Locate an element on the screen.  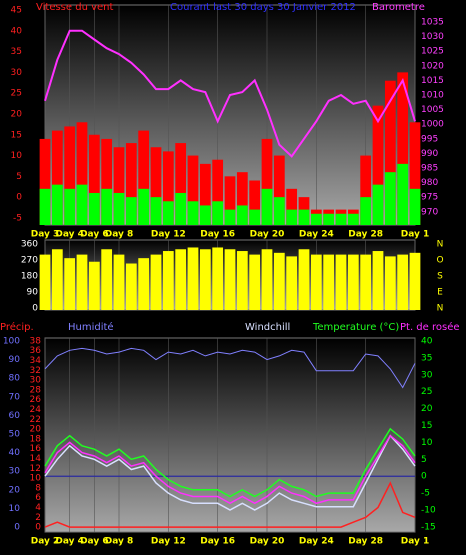
y-tick-label: 985 is located at coordinates (429, 169).